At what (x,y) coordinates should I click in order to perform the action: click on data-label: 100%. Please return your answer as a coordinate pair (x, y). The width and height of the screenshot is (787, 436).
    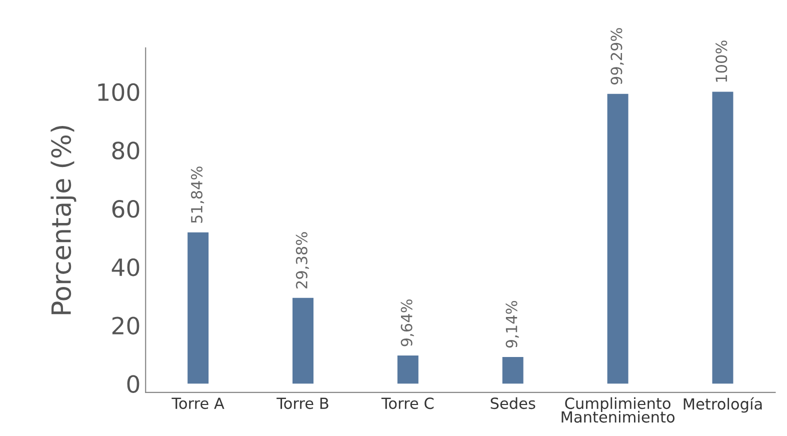
    Looking at the image, I should click on (722, 61).